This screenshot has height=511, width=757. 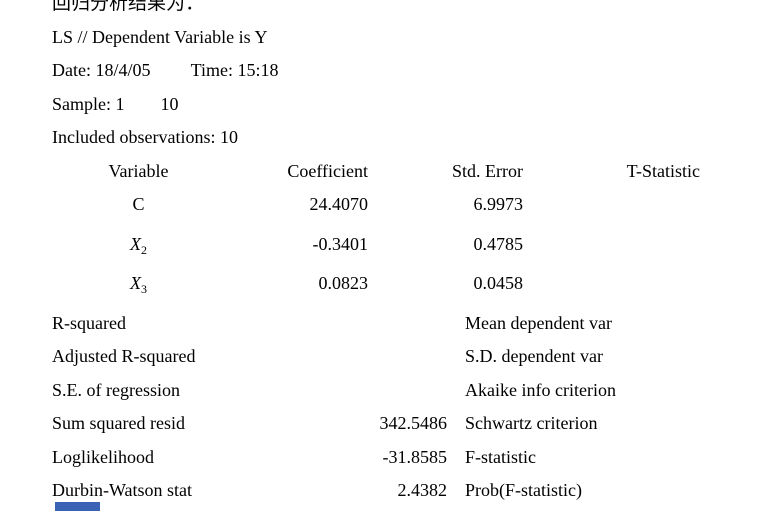 What do you see at coordinates (138, 204) in the screenshot?
I see `variable-name: C` at bounding box center [138, 204].